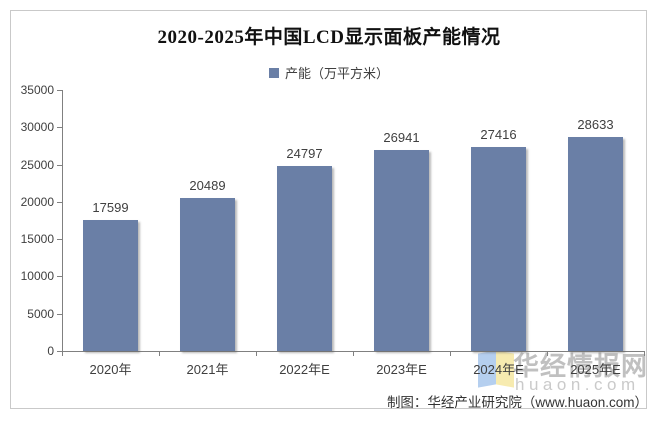  What do you see at coordinates (329, 37) in the screenshot?
I see `chart-title: 2020-2025年中国LCD显示面板产能情况` at bounding box center [329, 37].